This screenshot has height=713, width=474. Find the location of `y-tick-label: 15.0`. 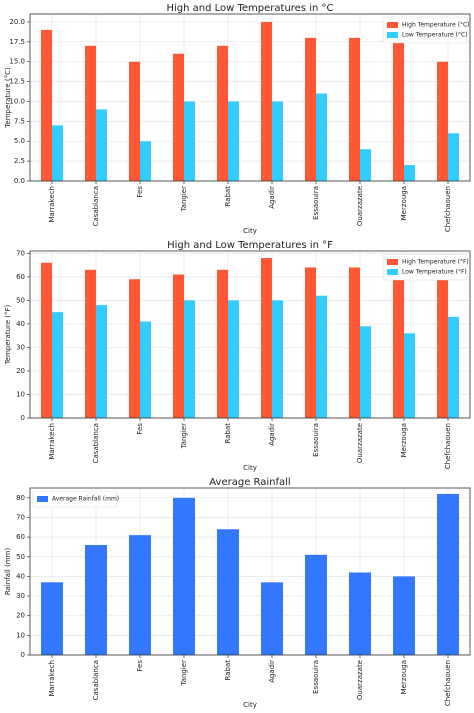

y-tick-label: 15.0 is located at coordinates (17, 62).